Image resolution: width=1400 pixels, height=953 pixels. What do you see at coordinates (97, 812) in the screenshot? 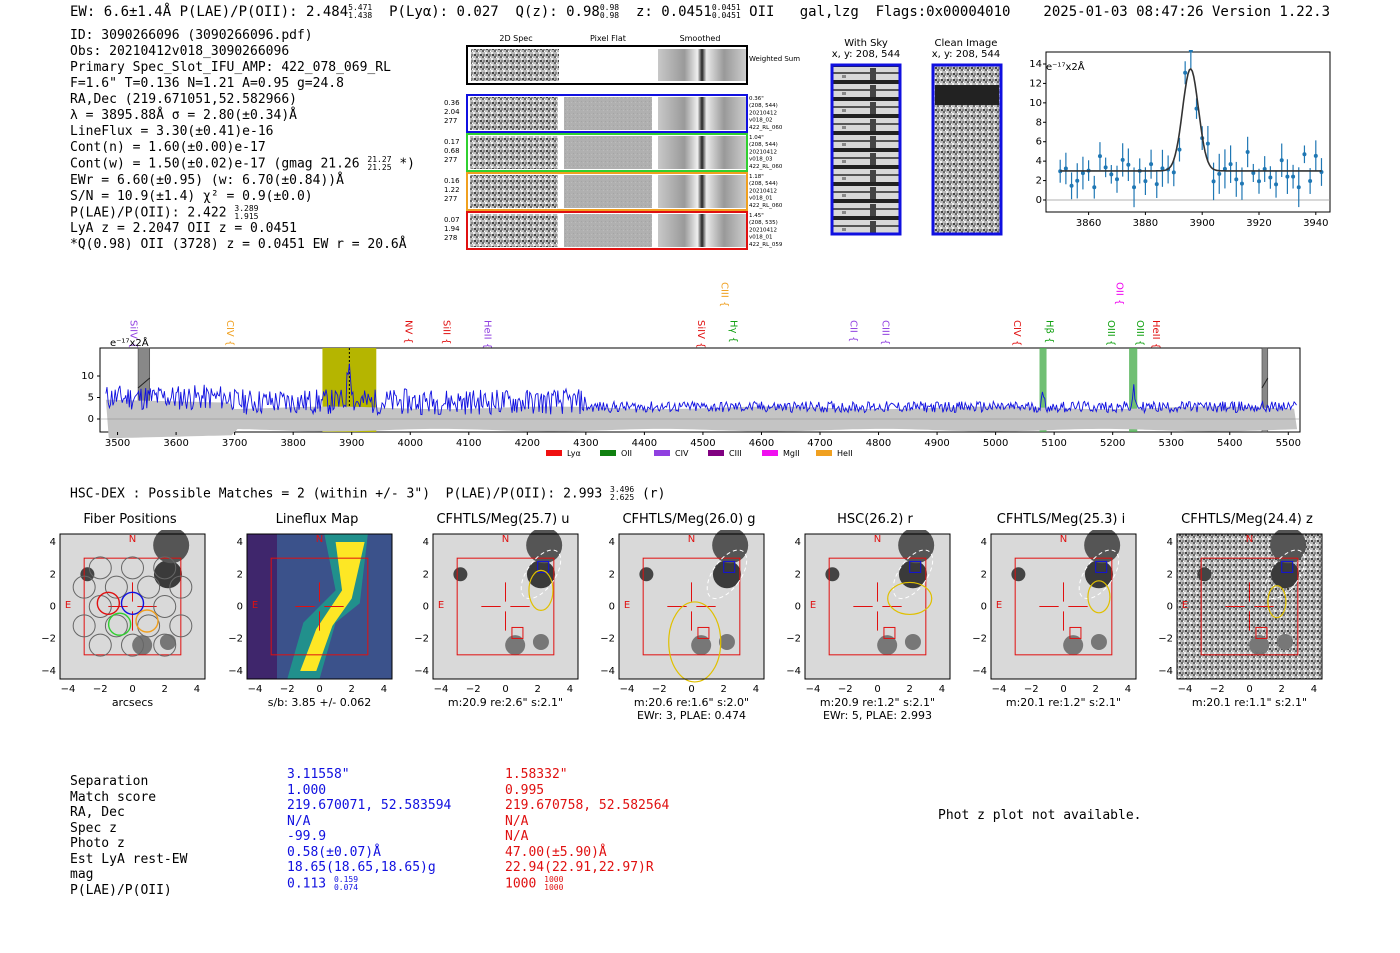
I see `label-ra-dec: RA, Dec` at bounding box center [97, 812].